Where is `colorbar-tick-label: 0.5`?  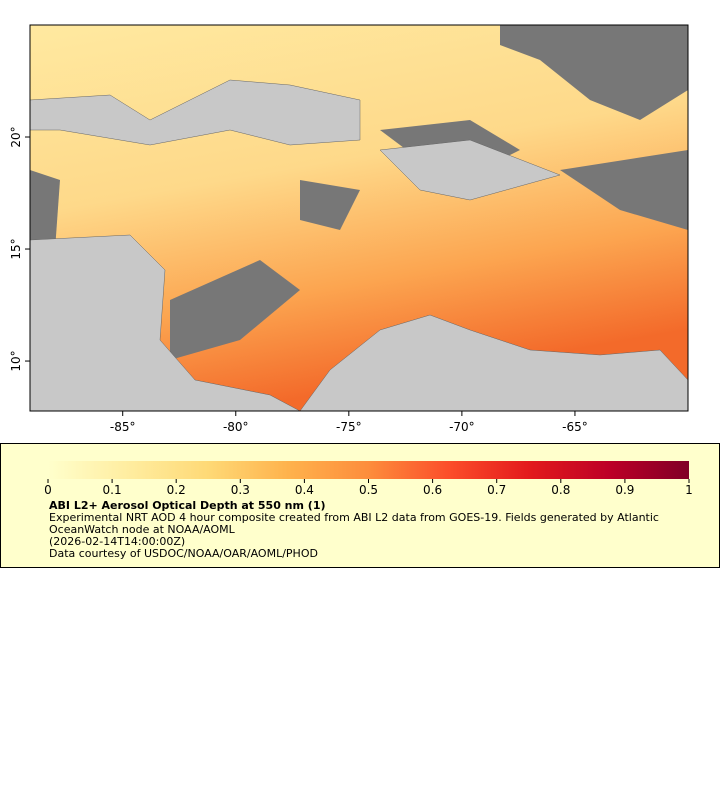 colorbar-tick-label: 0.5 is located at coordinates (368, 490).